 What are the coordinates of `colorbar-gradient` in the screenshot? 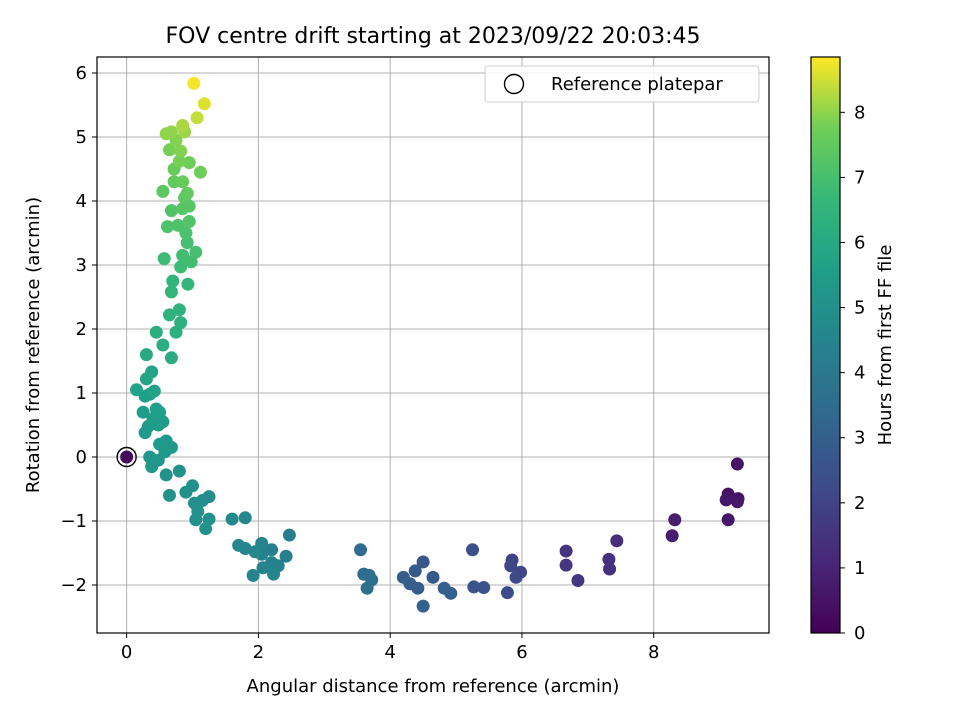 It's located at (825, 345).